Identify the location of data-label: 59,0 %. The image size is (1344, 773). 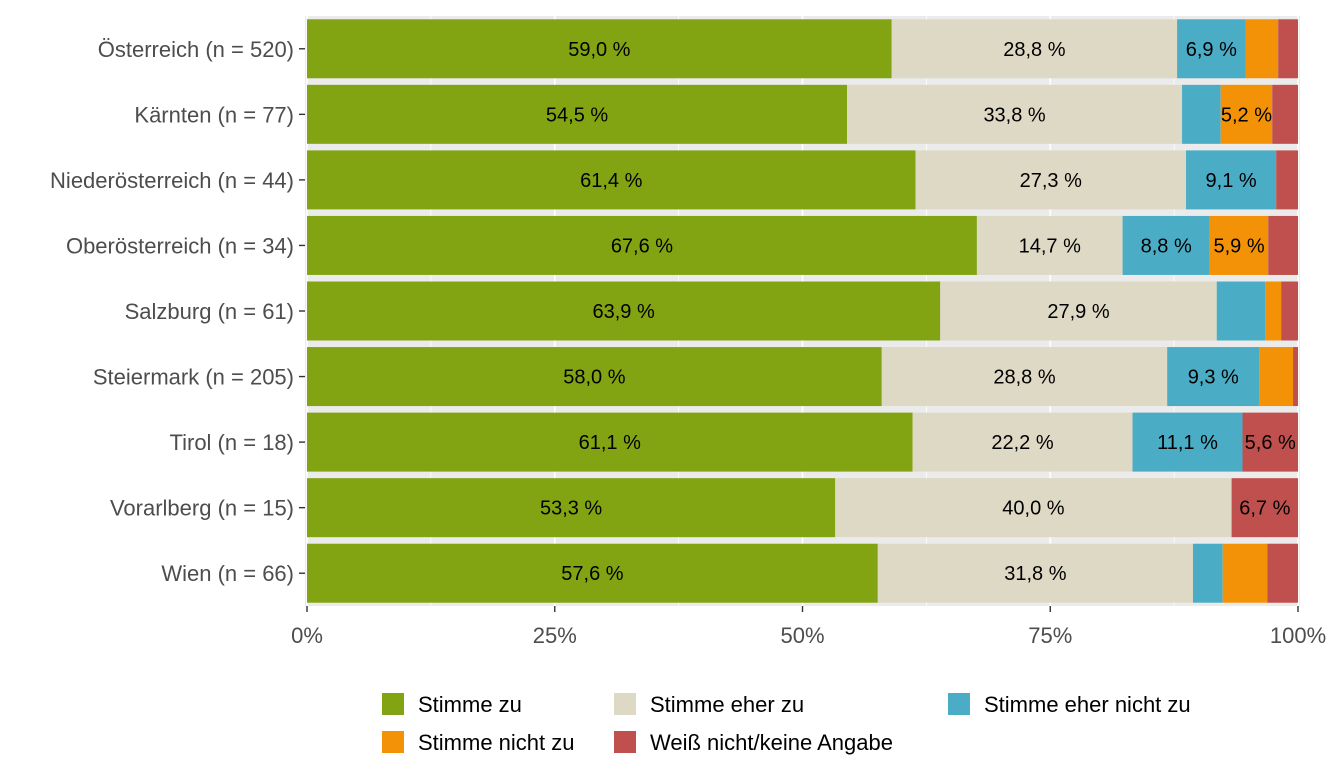
(599, 50).